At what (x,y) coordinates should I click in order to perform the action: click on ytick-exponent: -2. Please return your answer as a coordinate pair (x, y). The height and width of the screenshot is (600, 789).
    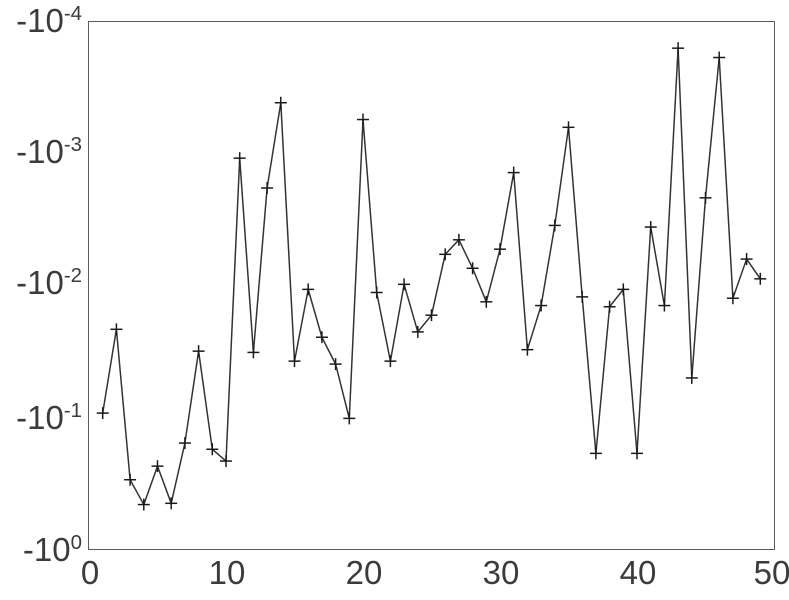
    Looking at the image, I should click on (72, 275).